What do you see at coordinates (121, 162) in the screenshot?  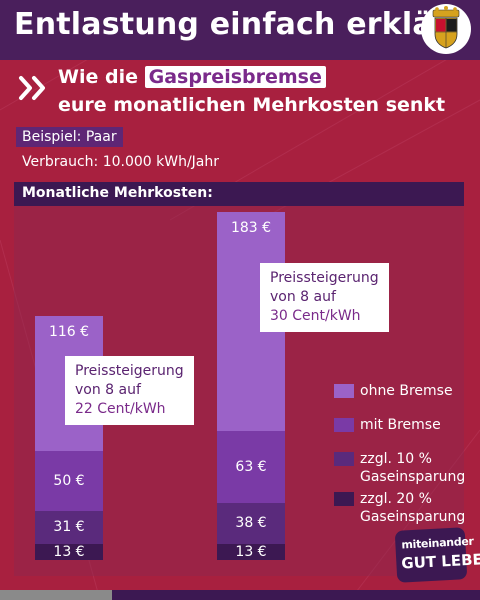 I see `usage-label: Verbrauch: 10.000 kWh/Jahr` at bounding box center [121, 162].